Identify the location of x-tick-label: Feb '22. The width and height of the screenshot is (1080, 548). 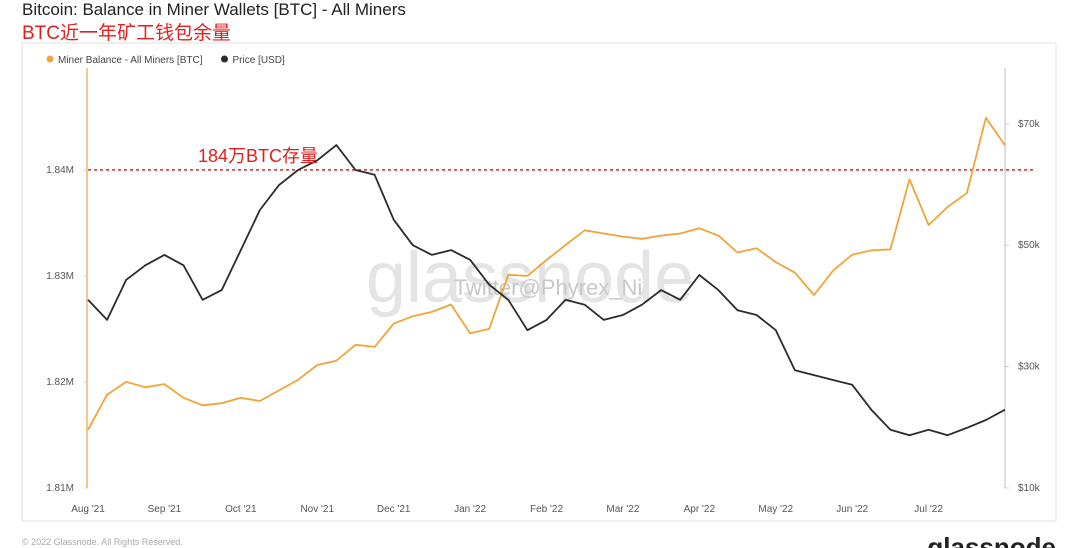
(546, 509).